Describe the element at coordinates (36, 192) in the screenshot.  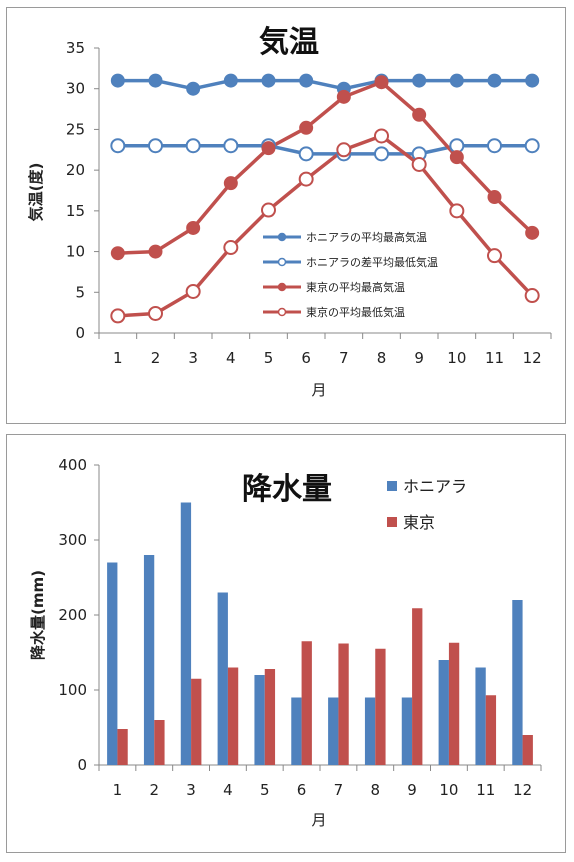
I see `y-axis-label: 気温(度)` at that location.